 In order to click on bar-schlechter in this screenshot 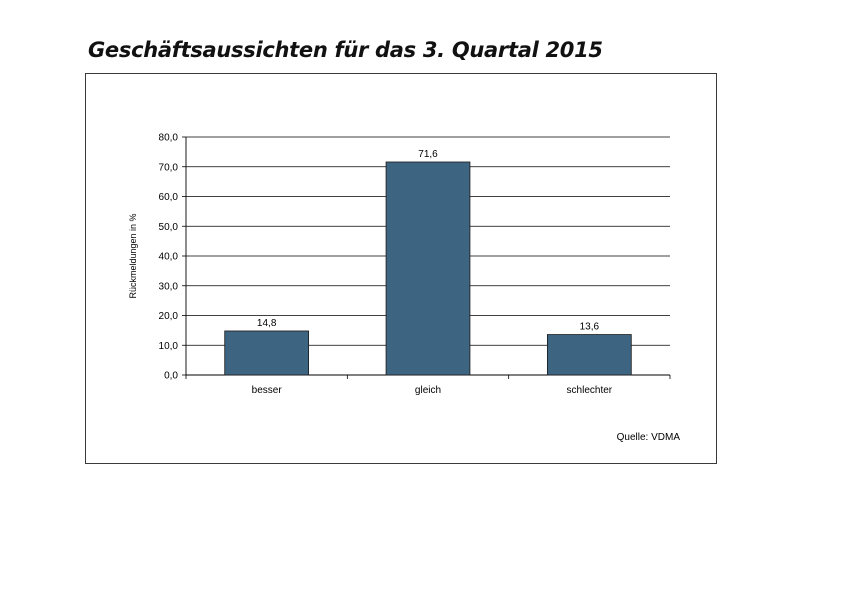, I will do `click(589, 355)`.